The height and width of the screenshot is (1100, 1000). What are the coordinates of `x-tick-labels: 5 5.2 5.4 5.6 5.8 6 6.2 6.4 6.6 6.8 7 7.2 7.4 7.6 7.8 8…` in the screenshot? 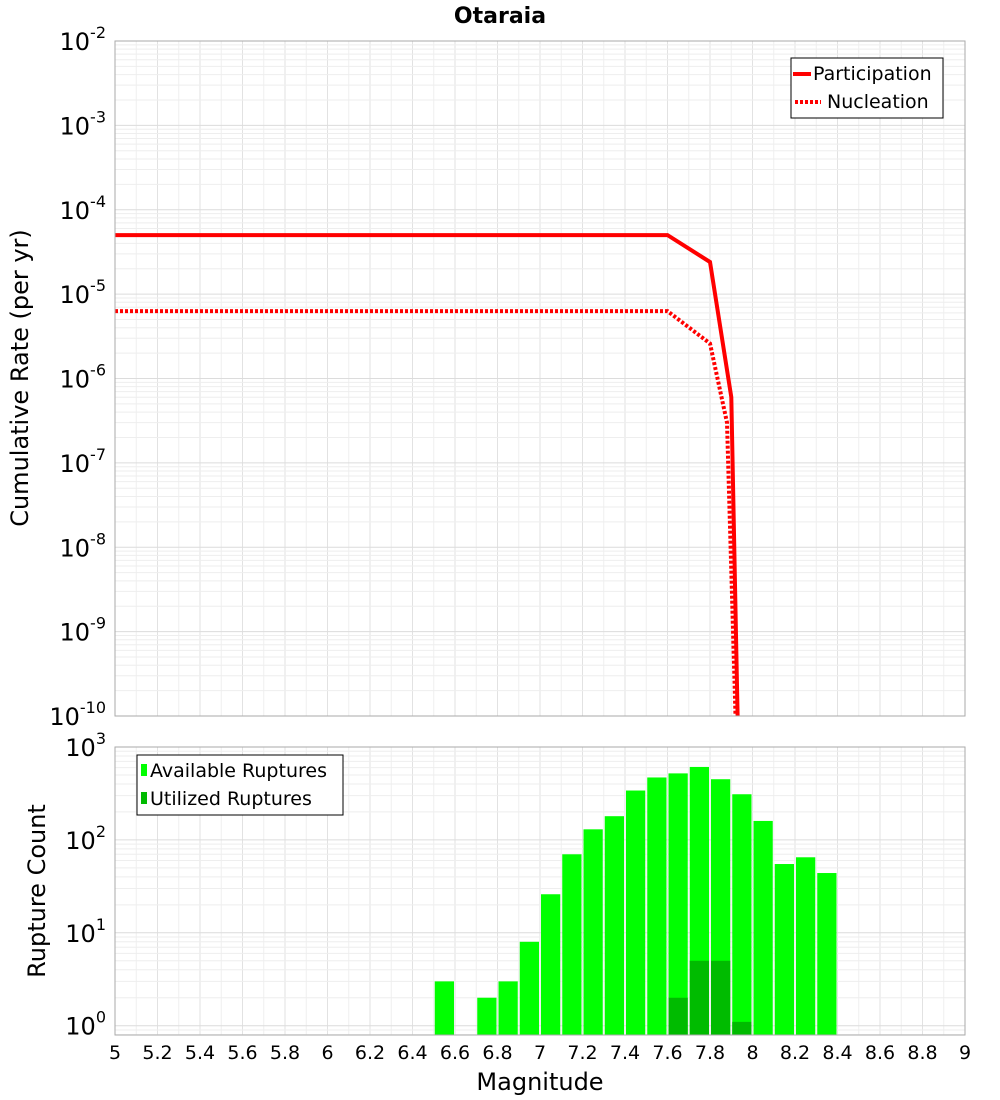 It's located at (540, 1053).